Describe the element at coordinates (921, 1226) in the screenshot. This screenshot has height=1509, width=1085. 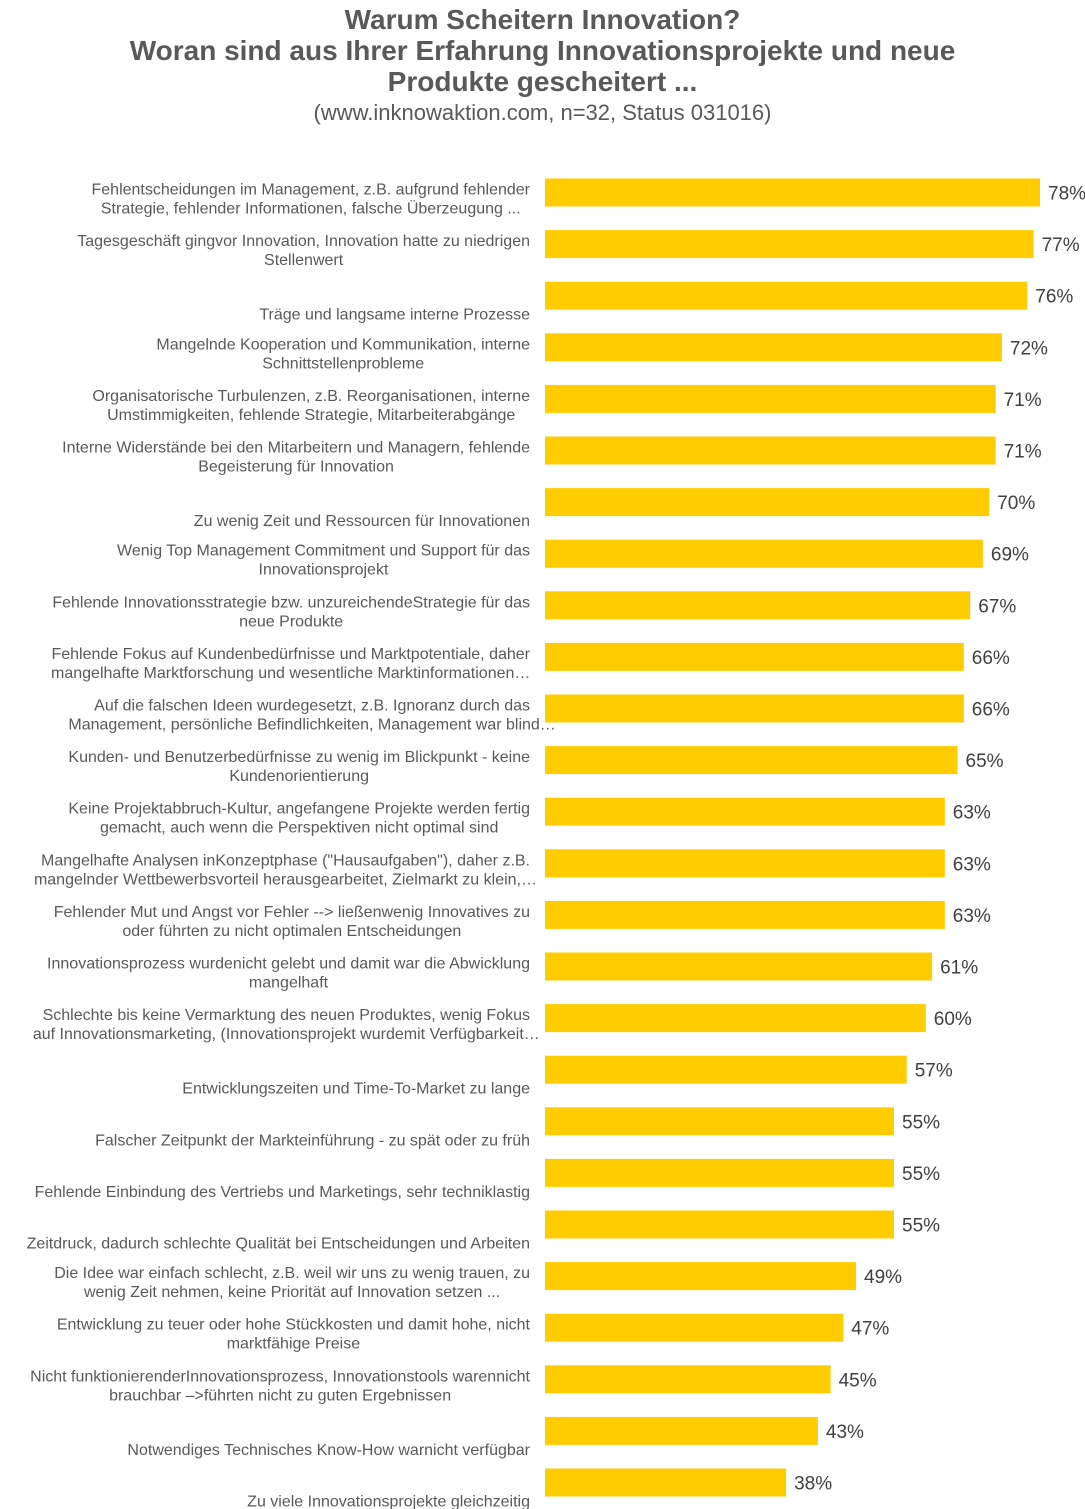
I see `value-label-21: 55%` at that location.